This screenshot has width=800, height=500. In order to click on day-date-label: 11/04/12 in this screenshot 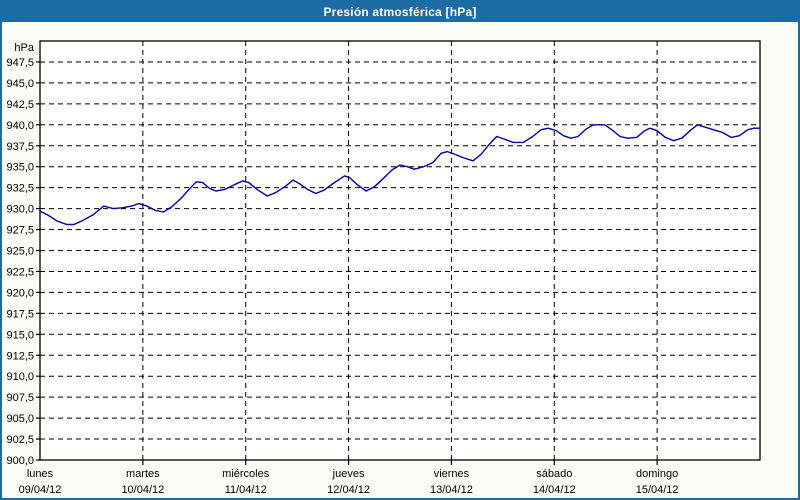, I will do `click(246, 490)`.